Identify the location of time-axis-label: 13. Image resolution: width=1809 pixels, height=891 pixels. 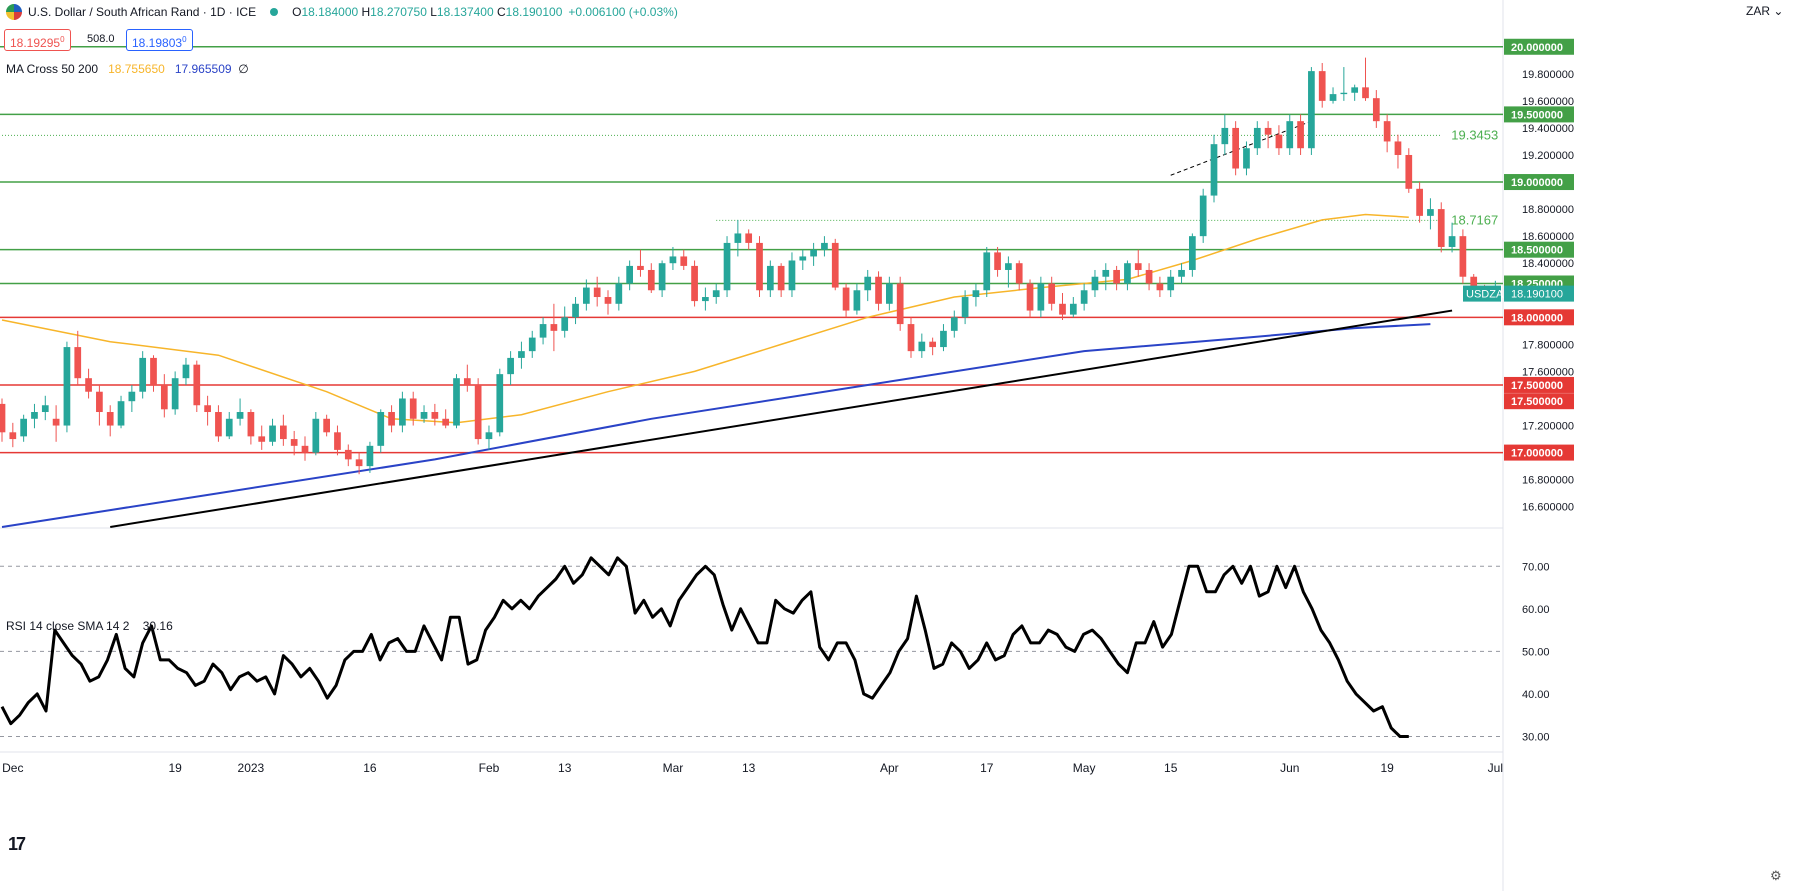
(749, 768).